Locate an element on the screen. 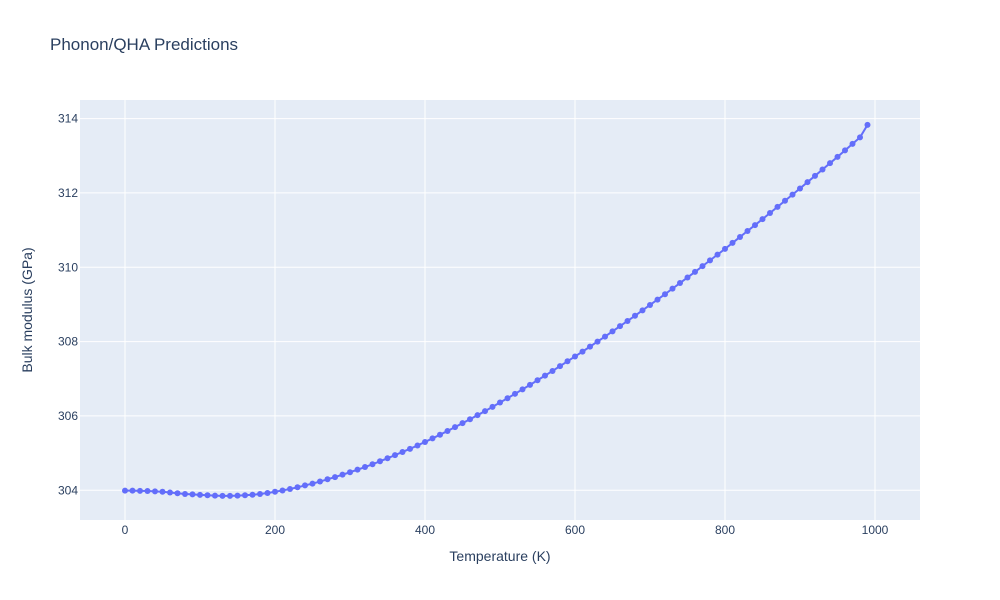  y-tick-labels: 304 306 308 310 312 314 is located at coordinates (68, 305).